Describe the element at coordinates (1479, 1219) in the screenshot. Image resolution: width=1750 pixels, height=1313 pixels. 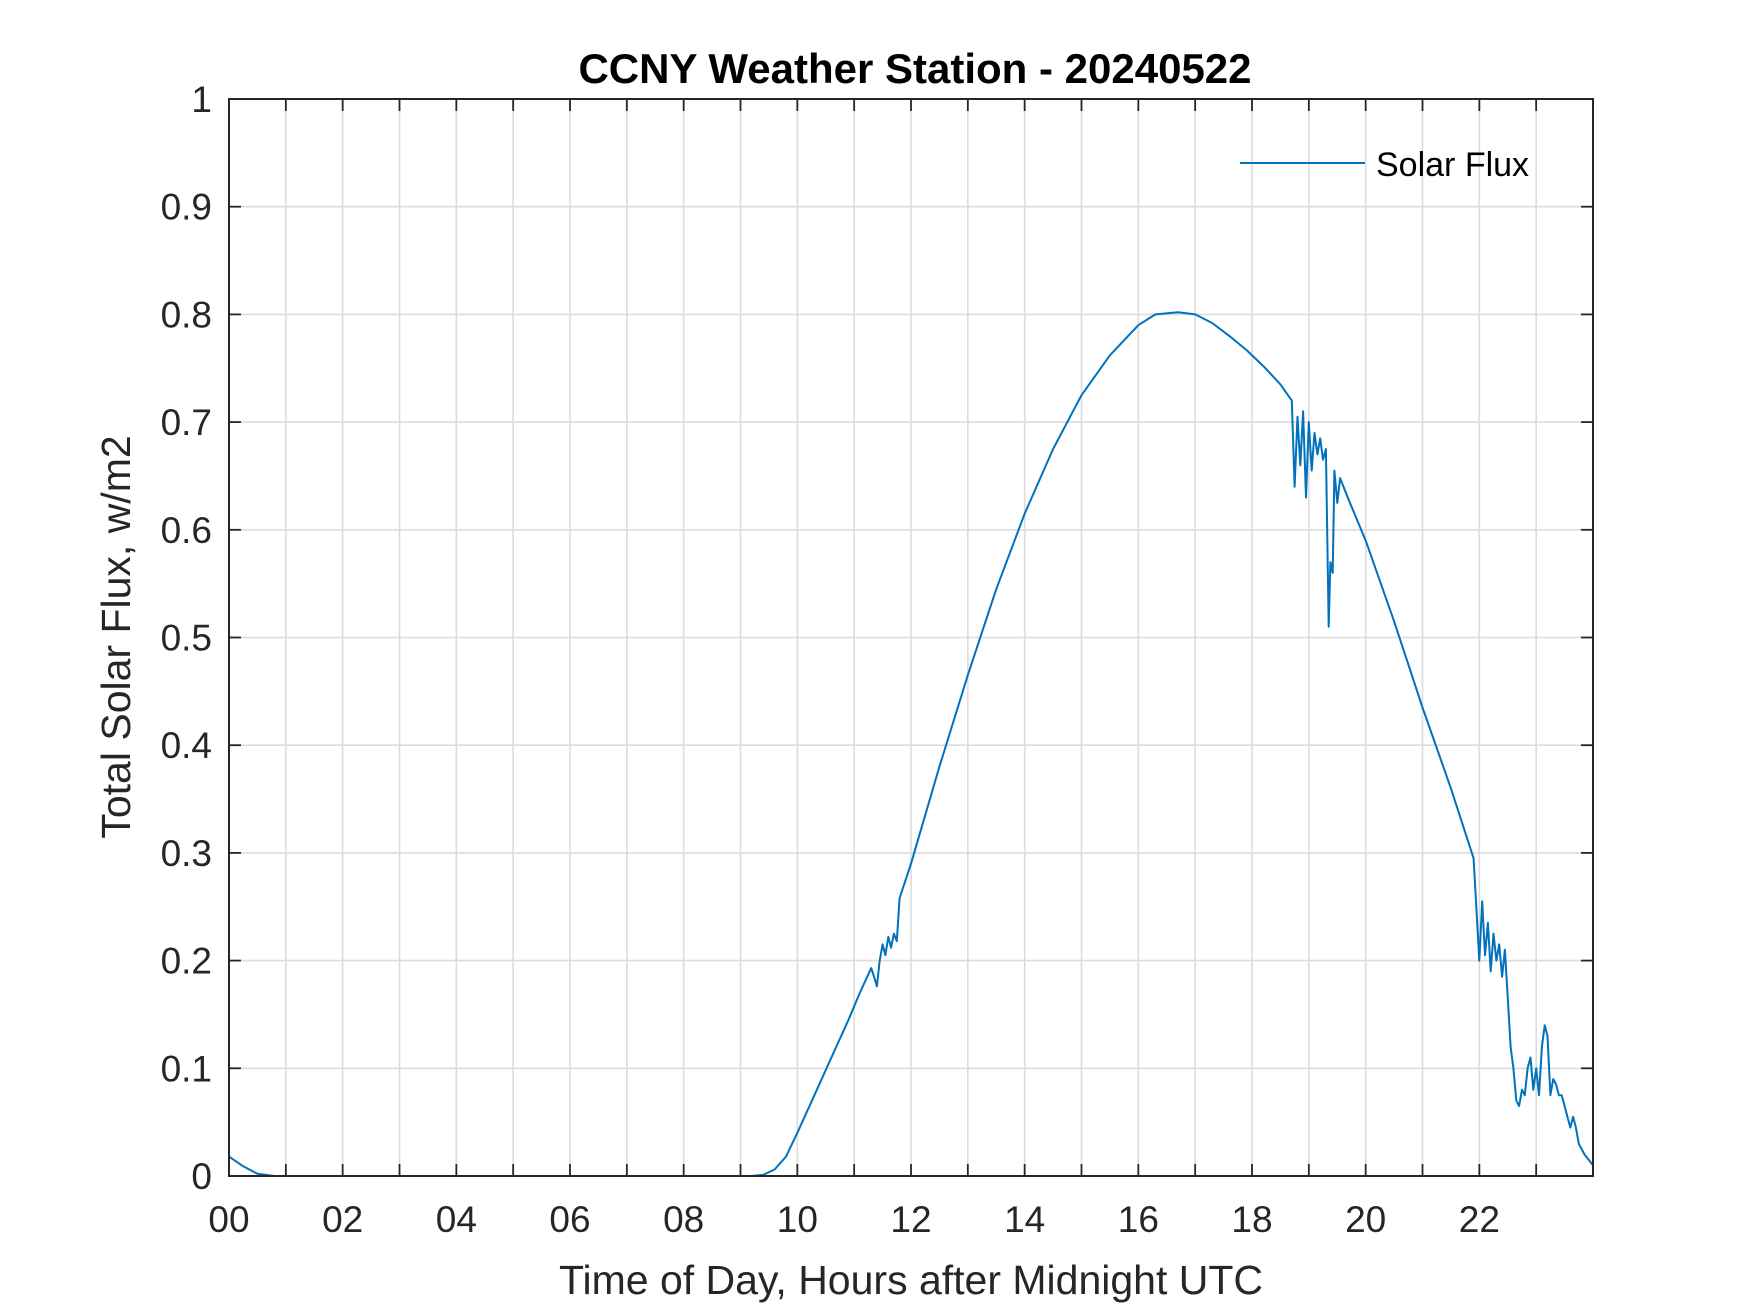
I see `x-tick-label: 22` at that location.